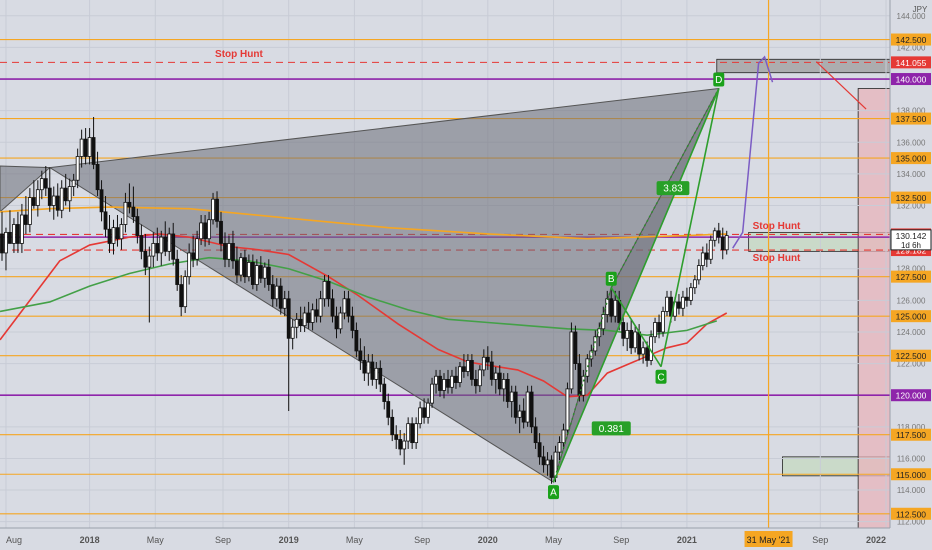 Image resolution: width=932 pixels, height=550 pixels. I want to click on ratio-label-4: 0.381, so click(611, 429).